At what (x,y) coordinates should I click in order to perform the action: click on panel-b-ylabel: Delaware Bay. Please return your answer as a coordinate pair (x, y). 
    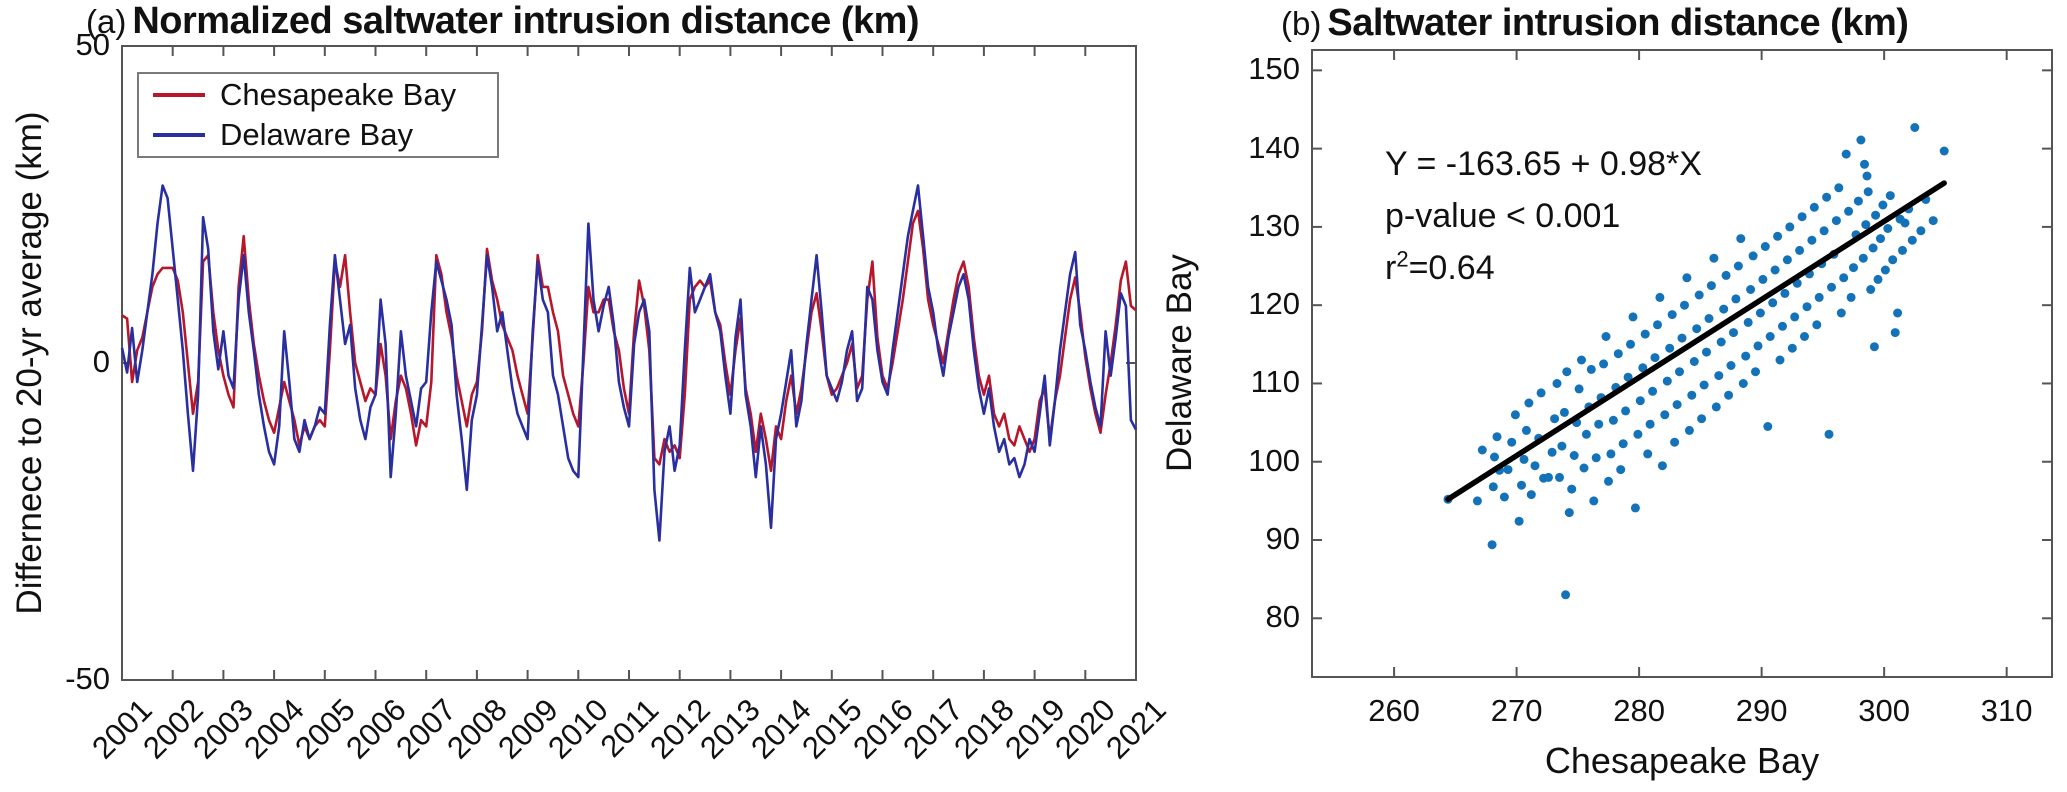
    Looking at the image, I should click on (1179, 363).